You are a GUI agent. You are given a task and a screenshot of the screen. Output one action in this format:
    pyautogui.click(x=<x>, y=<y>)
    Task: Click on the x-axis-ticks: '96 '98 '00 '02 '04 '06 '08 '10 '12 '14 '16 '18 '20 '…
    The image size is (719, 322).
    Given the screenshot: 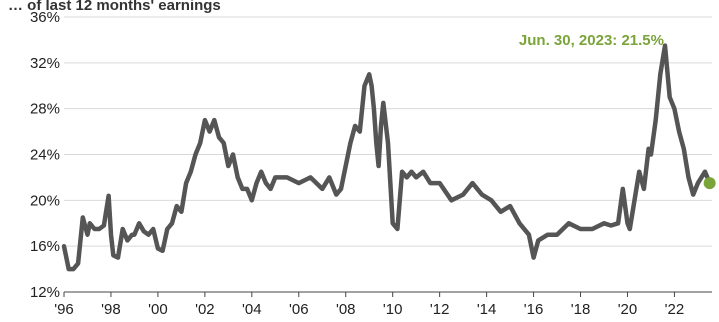 What is the action you would take?
    pyautogui.click(x=369, y=305)
    